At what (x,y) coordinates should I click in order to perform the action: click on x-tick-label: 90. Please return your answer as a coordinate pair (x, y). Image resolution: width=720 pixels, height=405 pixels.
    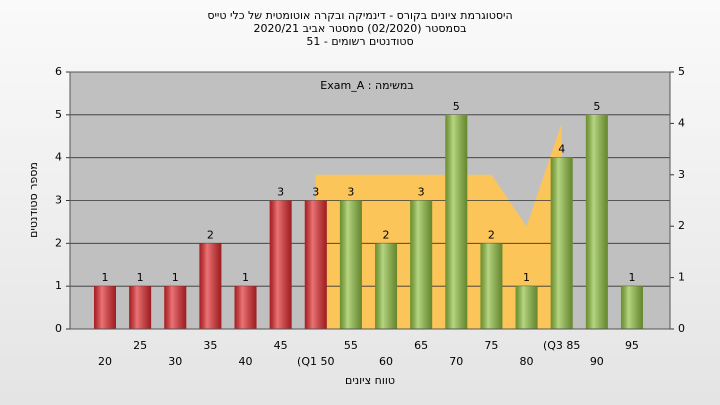
    Looking at the image, I should click on (597, 361).